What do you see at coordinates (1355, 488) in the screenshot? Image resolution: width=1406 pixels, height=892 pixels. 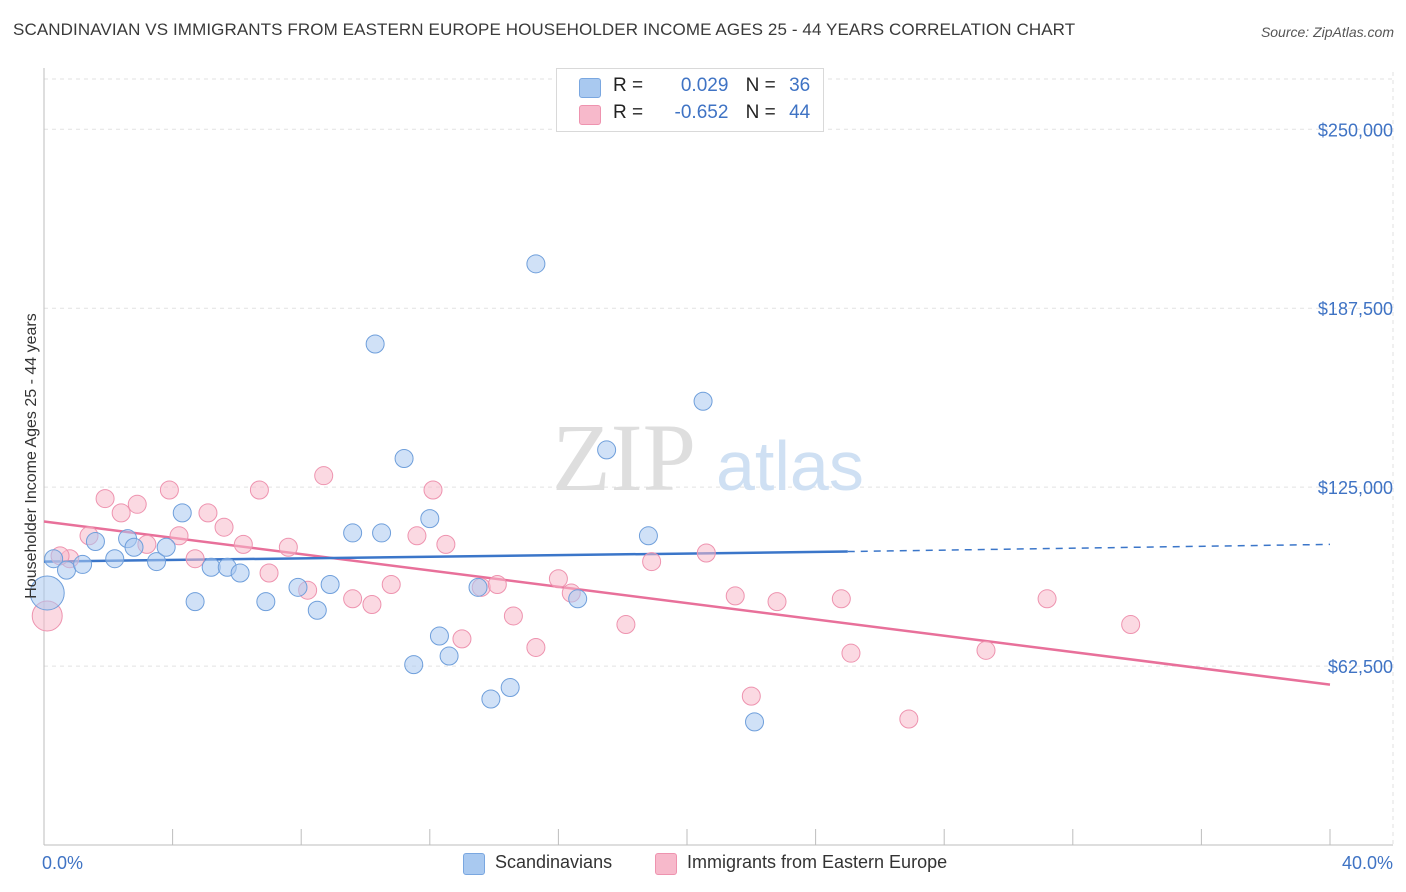 I see `y-tick-label: $125,000` at bounding box center [1355, 488].